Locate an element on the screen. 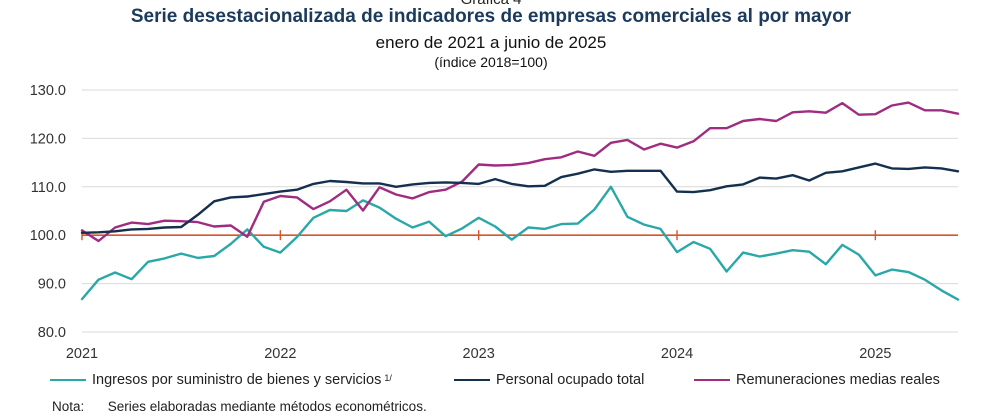 The height and width of the screenshot is (419, 982). chart-units: (índice 2018=100) is located at coordinates (491, 62).